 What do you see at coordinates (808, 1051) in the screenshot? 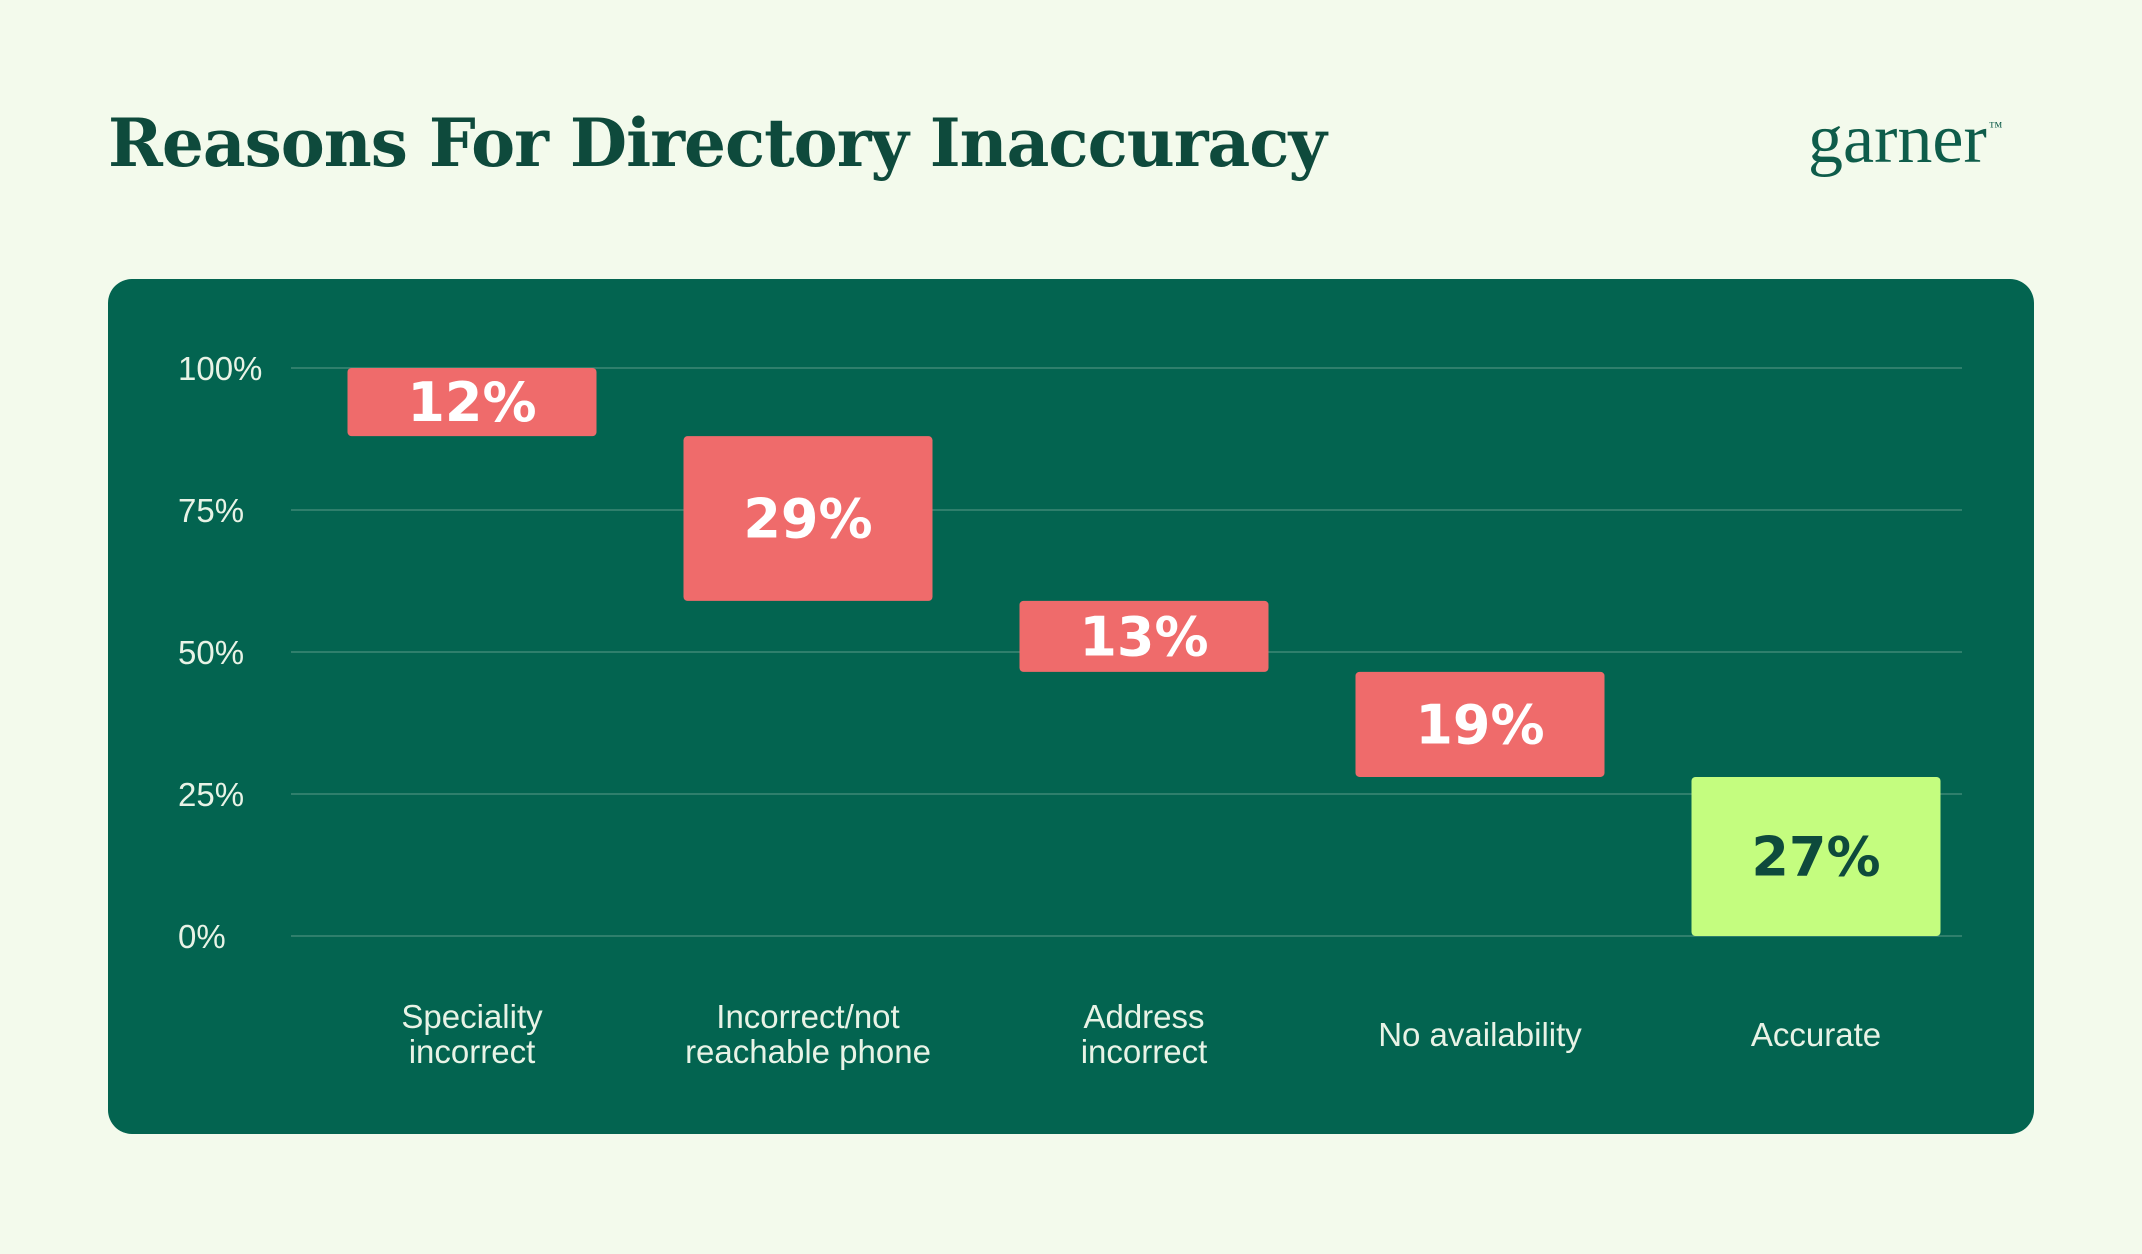
I see `category-label: reachable phone` at bounding box center [808, 1051].